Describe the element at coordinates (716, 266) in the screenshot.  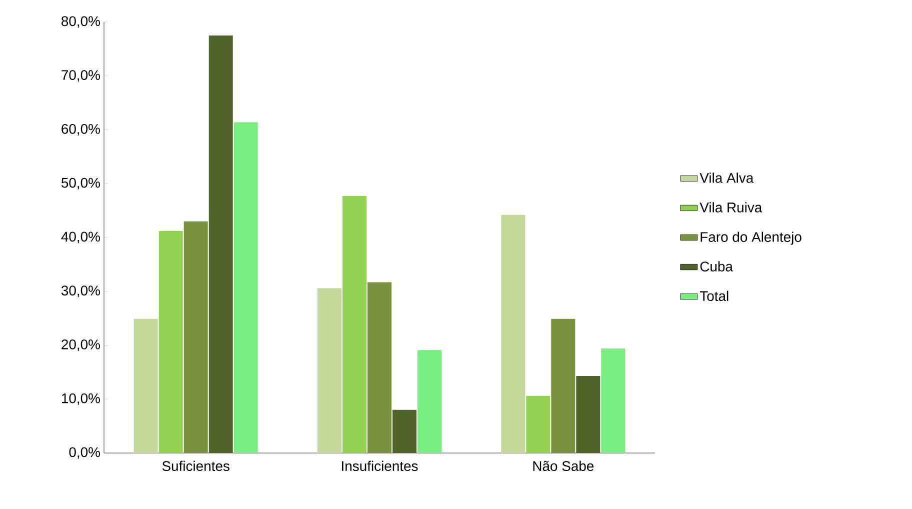
I see `legend-label: Cuba` at that location.